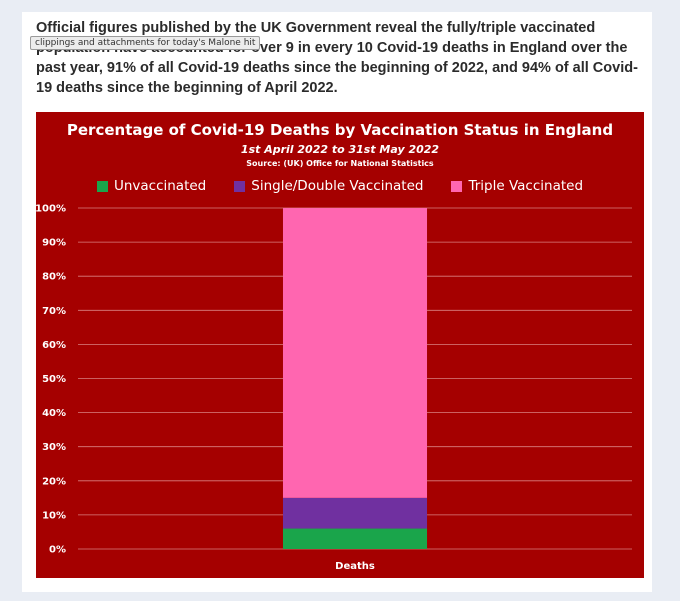 This screenshot has height=601, width=680. Describe the element at coordinates (54, 345) in the screenshot. I see `y-tick-label: 60%` at that location.